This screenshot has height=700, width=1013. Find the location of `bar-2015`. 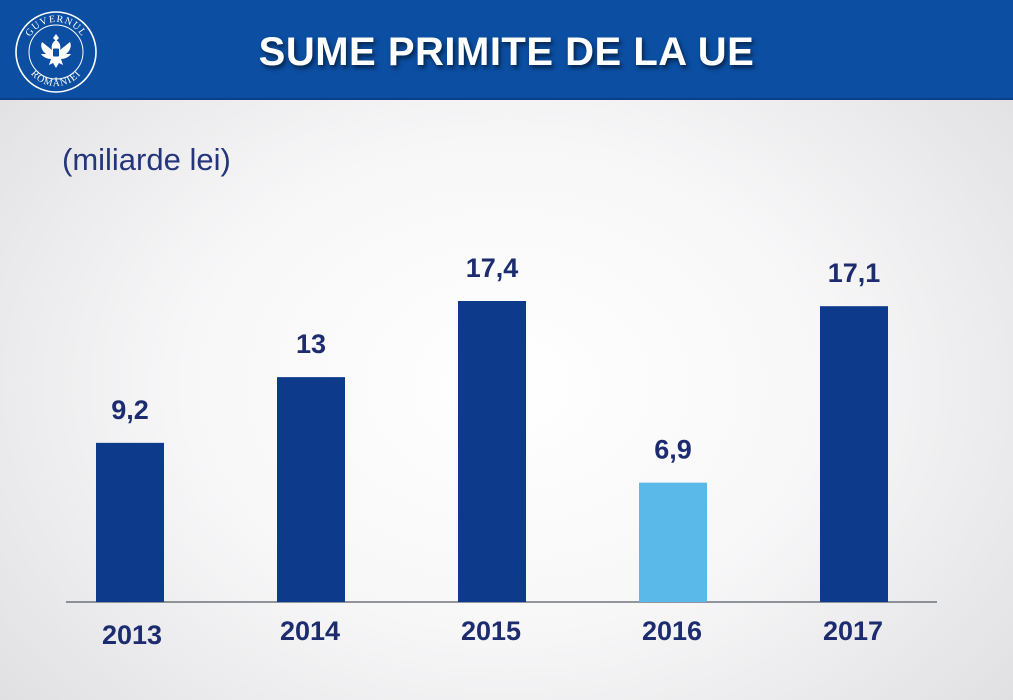

bar-2015 is located at coordinates (492, 451).